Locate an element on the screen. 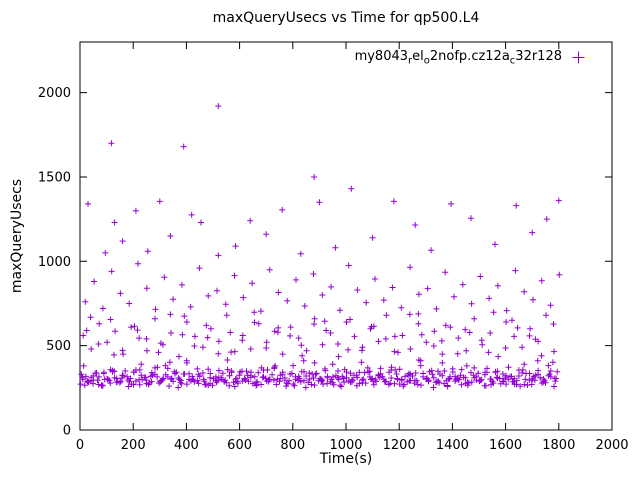 This screenshot has width=640, height=480. legend-label-subscript: c is located at coordinates (512, 61).